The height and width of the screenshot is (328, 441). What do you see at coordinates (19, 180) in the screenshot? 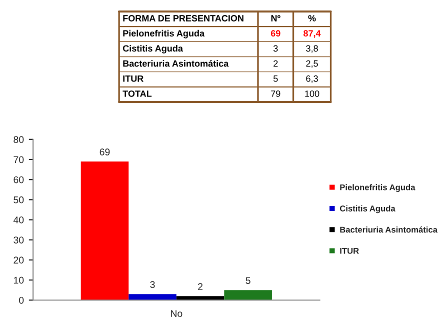
I see `y-tick-label: 60` at bounding box center [19, 180].